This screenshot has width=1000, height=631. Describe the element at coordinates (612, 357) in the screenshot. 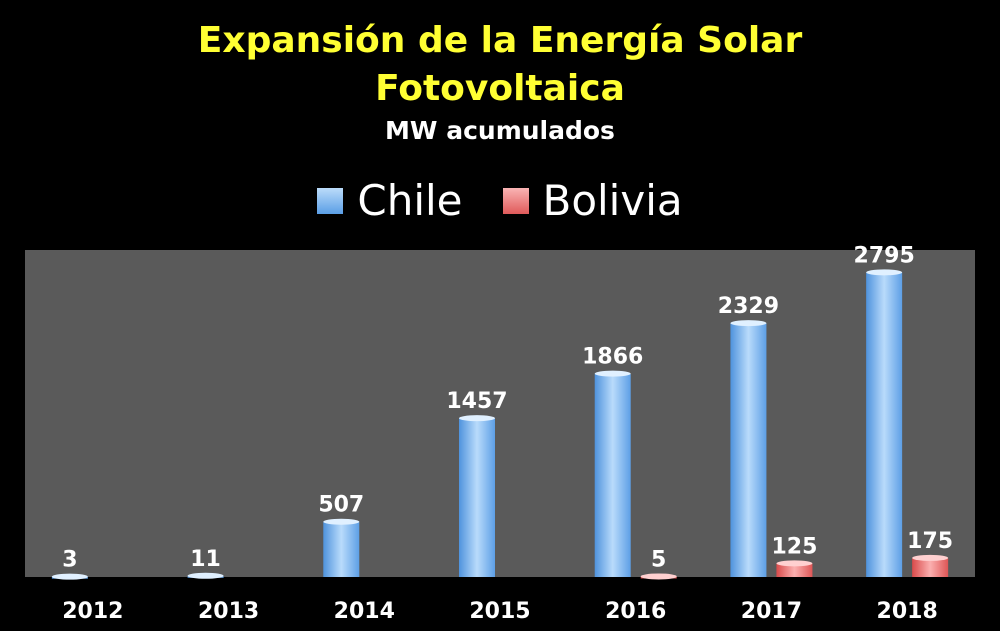

I see `data-label-chile-2016: 1866` at that location.